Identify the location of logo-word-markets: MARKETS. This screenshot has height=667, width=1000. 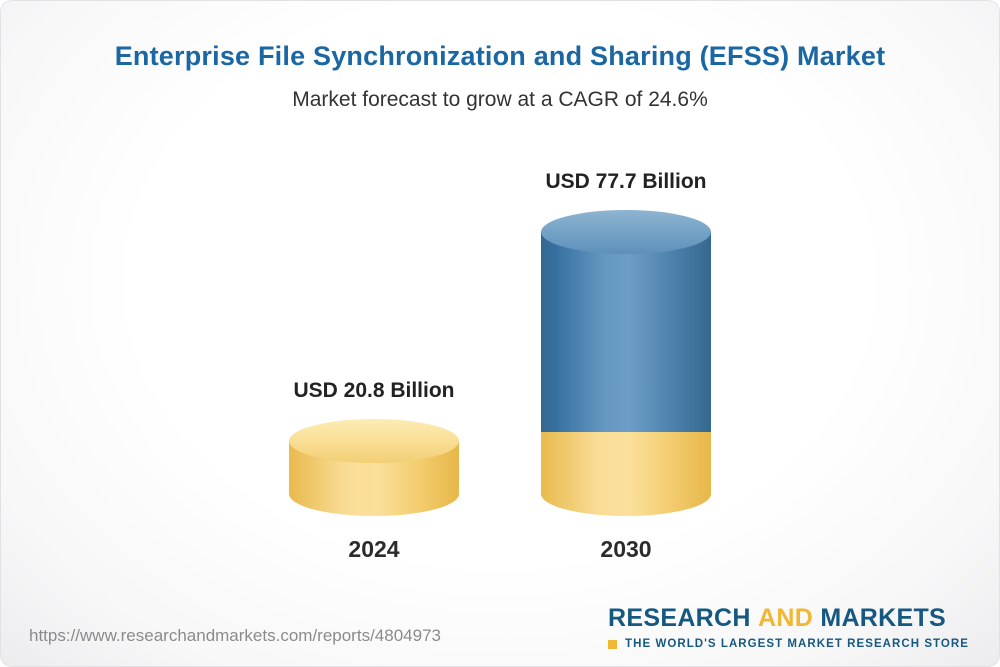
(883, 618).